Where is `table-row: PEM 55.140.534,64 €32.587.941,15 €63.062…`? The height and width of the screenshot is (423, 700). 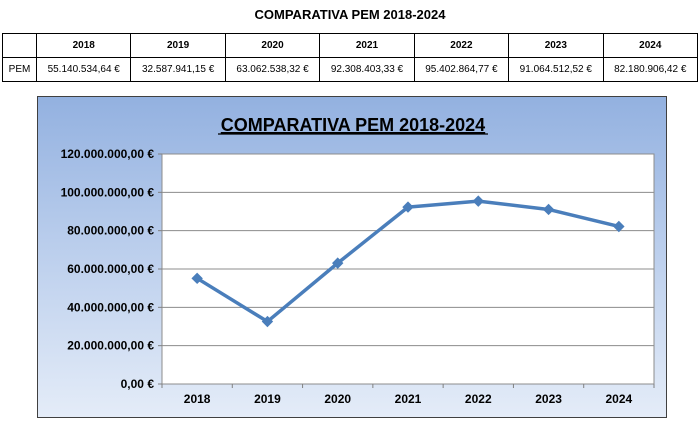
table-row: PEM 55.140.534,64 €32.587.941,15 €63.062… is located at coordinates (350, 69).